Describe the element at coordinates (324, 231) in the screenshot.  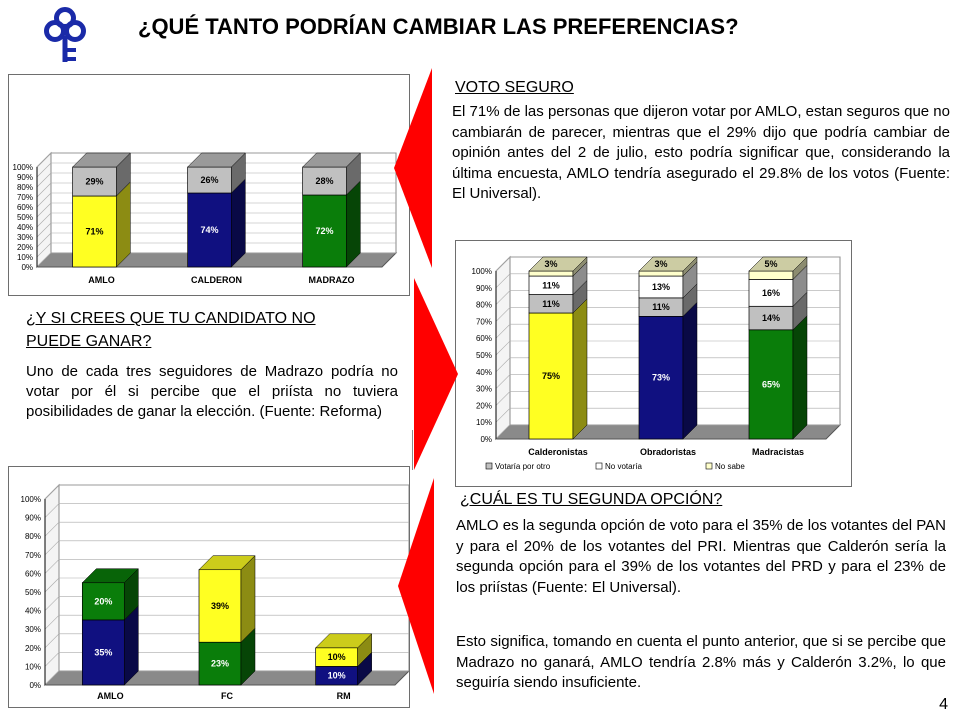
I see `chart1-data-label: 72%` at that location.